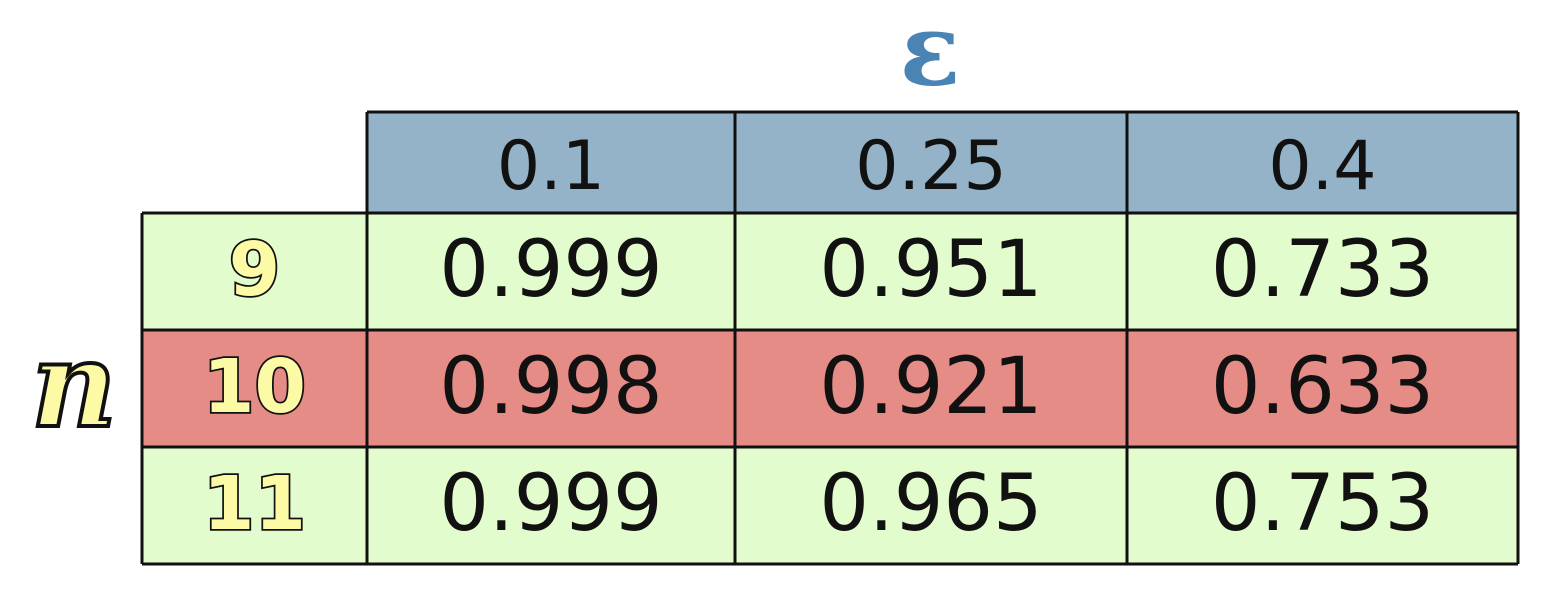 This screenshot has height=600, width=1552. Describe the element at coordinates (1322, 166) in the screenshot. I see `column-header-label: 0.4` at that location.